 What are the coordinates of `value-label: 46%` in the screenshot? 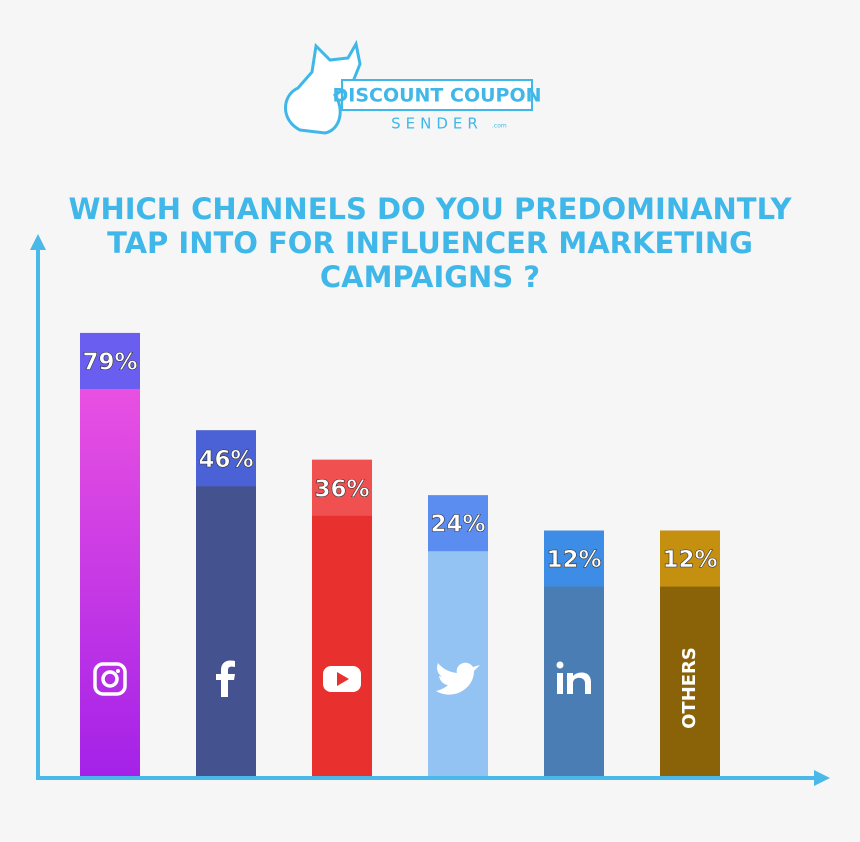 It's located at (225, 460).